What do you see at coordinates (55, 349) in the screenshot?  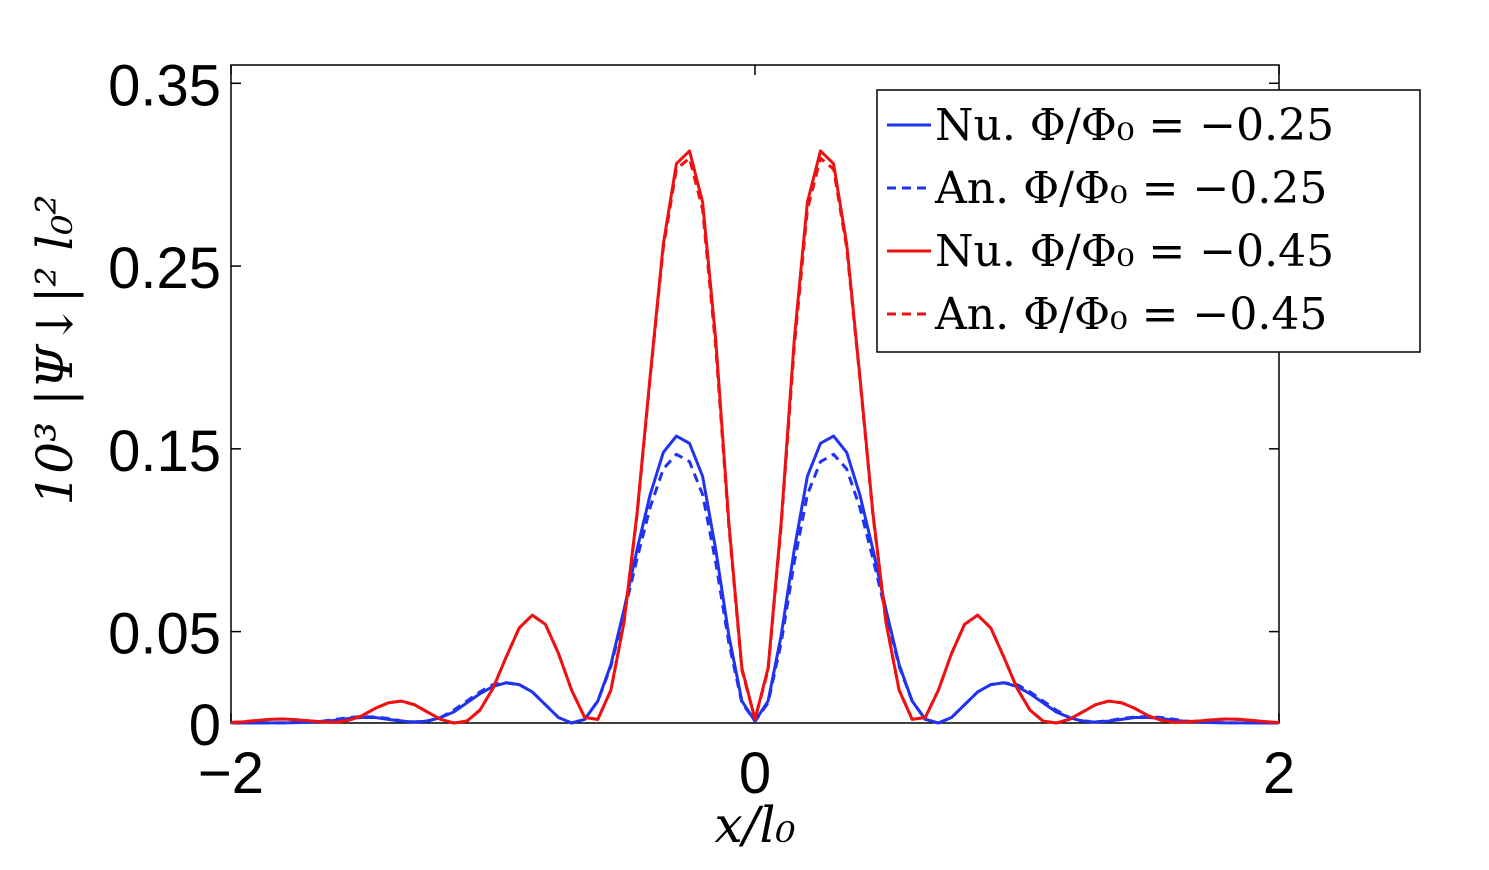 I see `y-axis-label: 10³ |Ψ↓|² l₀²` at bounding box center [55, 349].